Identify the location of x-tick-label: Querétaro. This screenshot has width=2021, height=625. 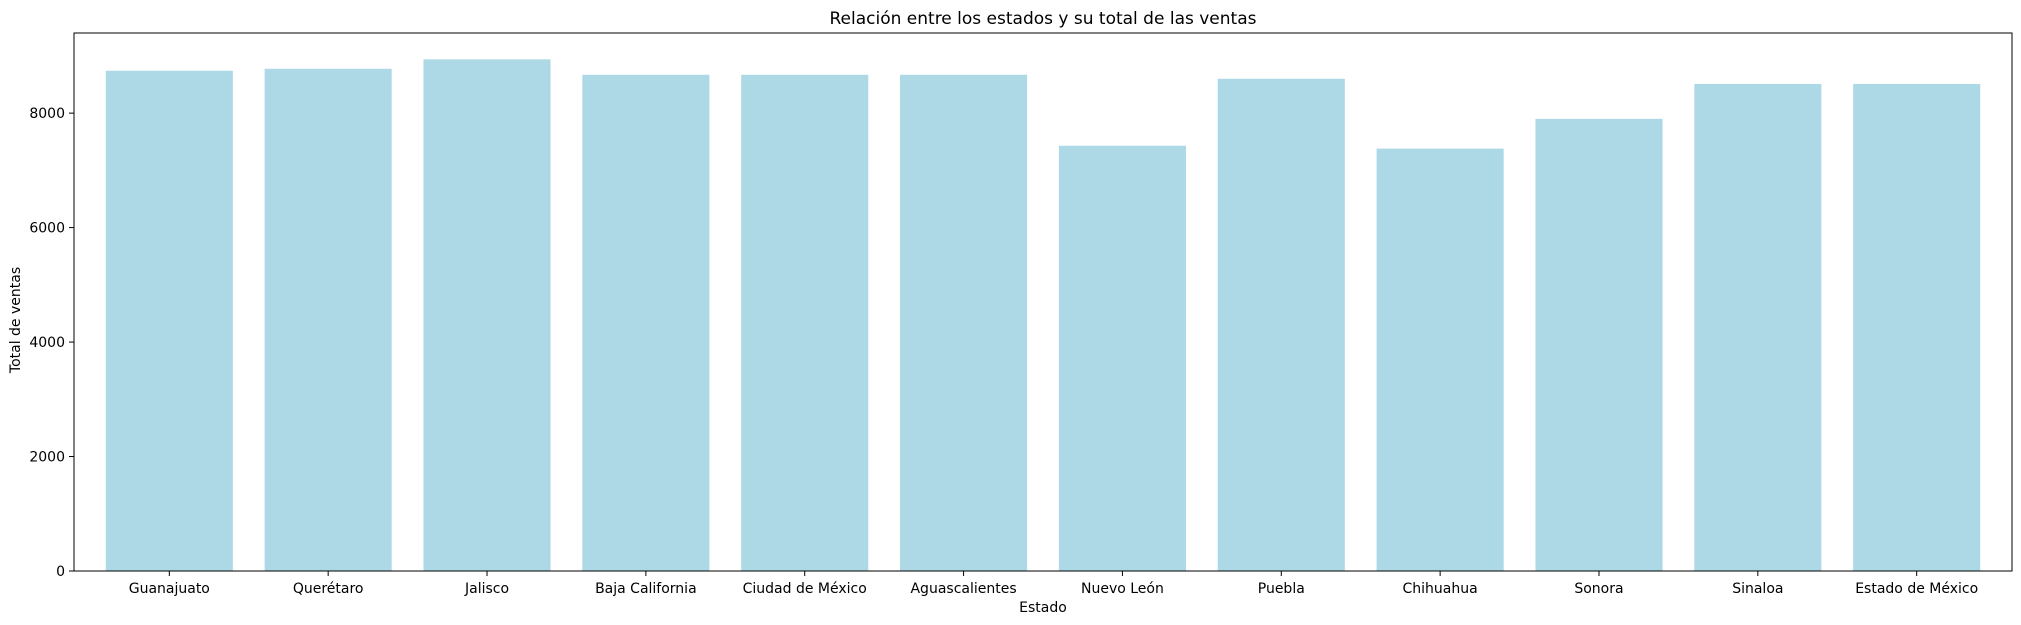
(328, 589).